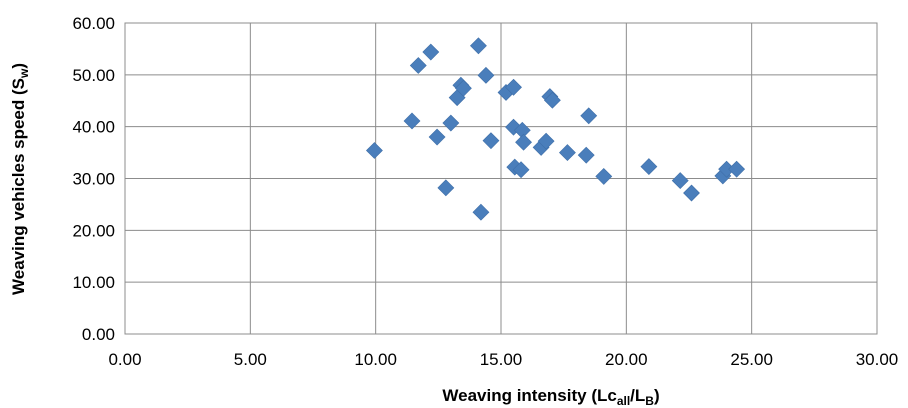  What do you see at coordinates (550, 397) in the screenshot?
I see `x-axis-title: Weaving intensity (Lcall/LB)` at bounding box center [550, 397].